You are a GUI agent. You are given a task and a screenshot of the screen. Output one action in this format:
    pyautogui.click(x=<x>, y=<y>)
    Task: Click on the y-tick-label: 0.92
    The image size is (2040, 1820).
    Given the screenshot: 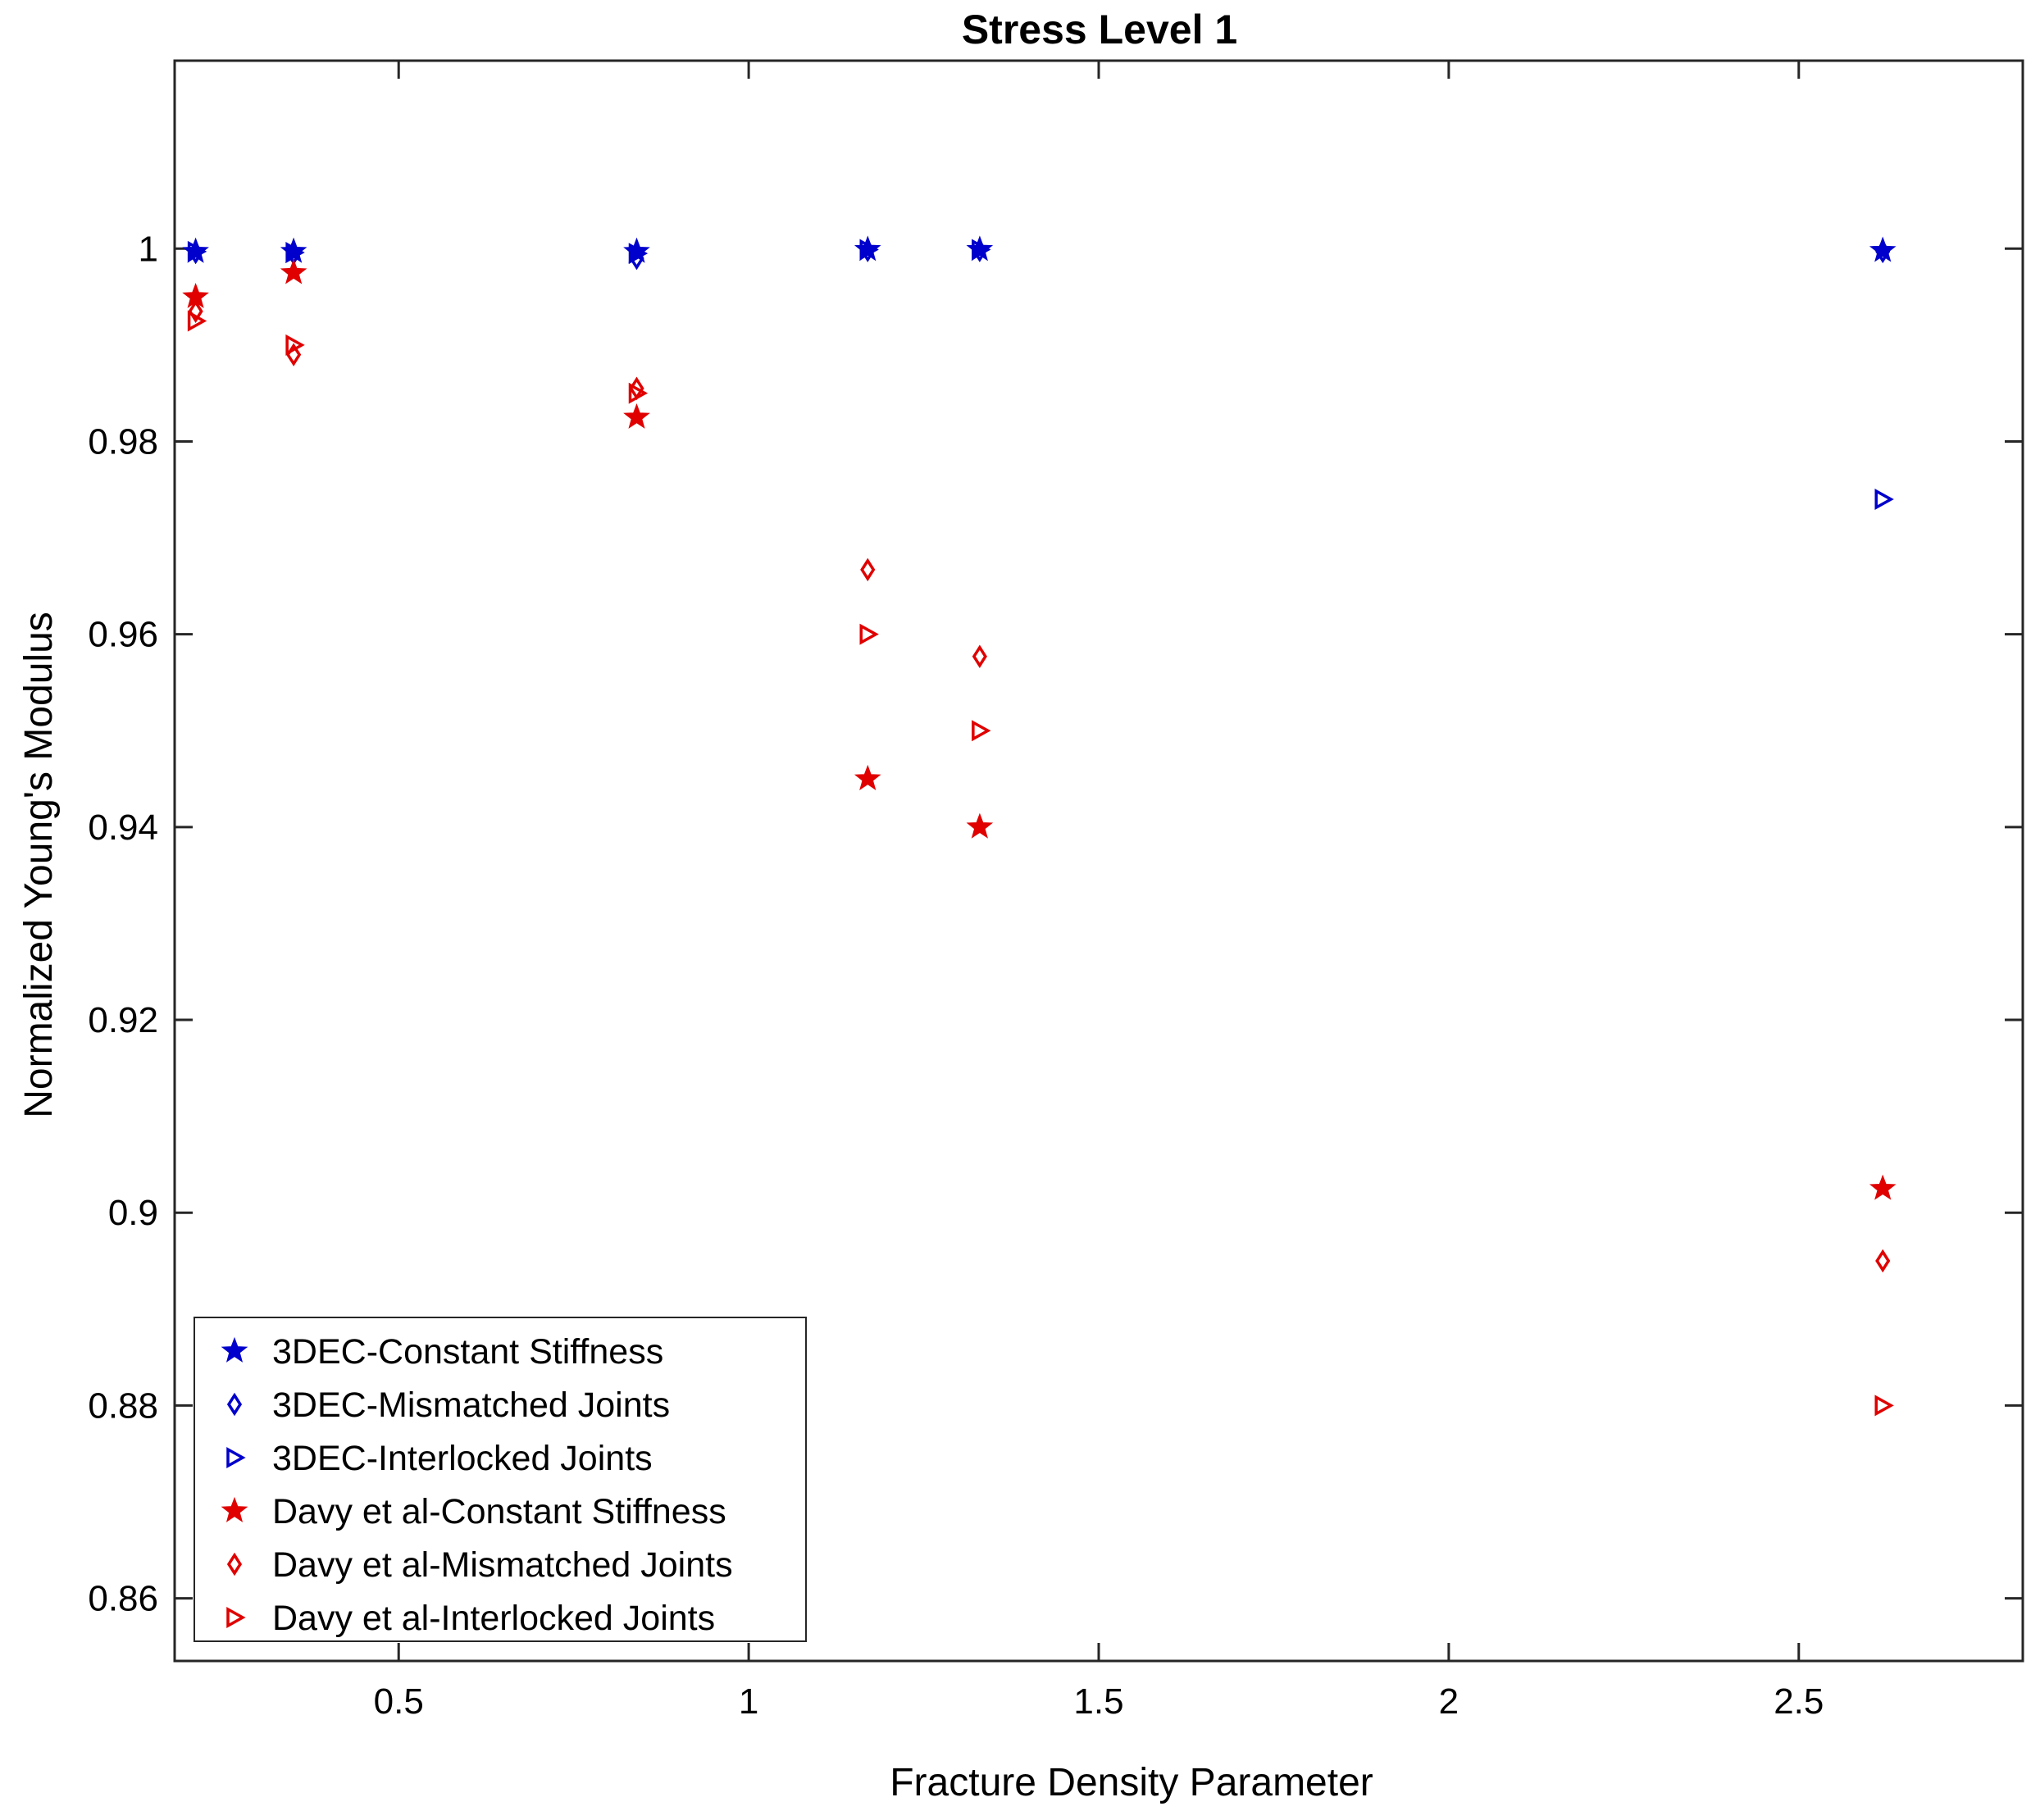 What is the action you would take?
    pyautogui.click(x=123, y=1020)
    